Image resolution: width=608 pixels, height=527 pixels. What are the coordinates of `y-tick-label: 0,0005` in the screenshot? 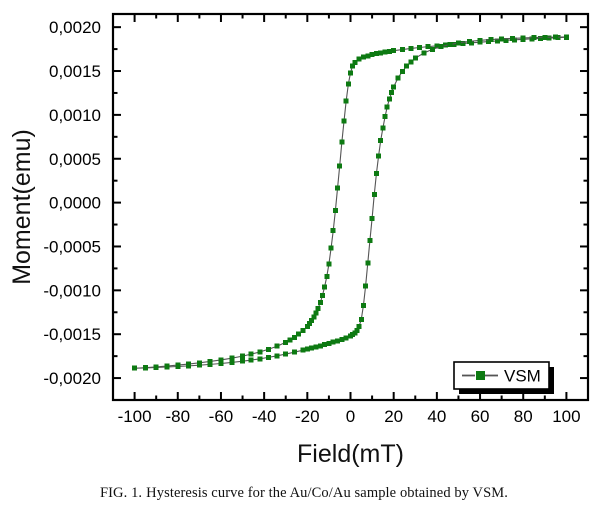 It's located at (75, 159).